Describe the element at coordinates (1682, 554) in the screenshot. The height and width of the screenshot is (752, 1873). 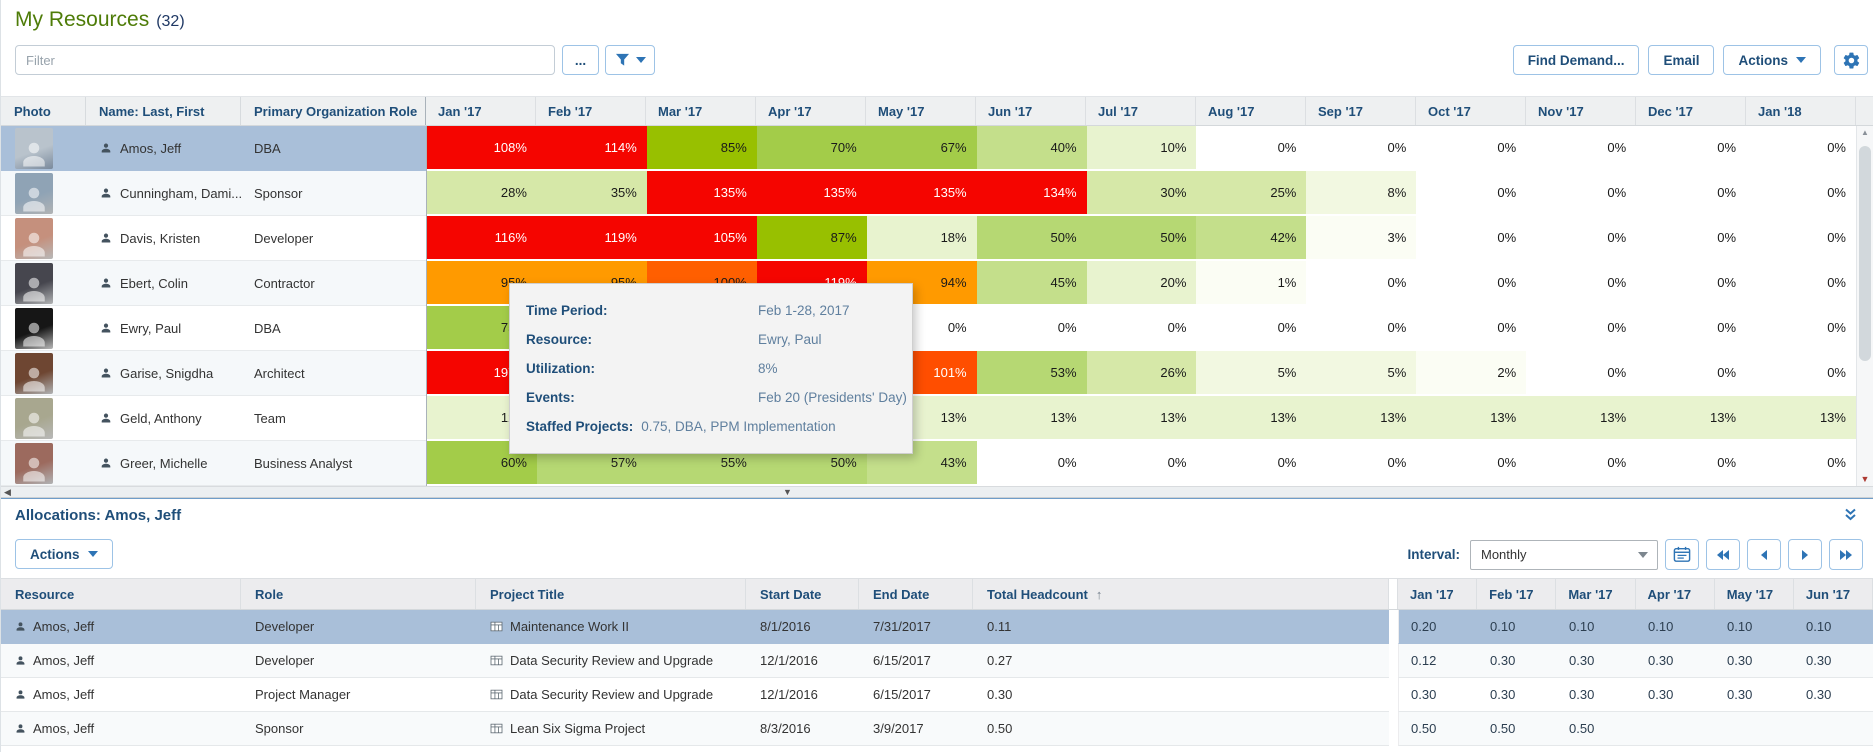
I see `calendar-button` at that location.